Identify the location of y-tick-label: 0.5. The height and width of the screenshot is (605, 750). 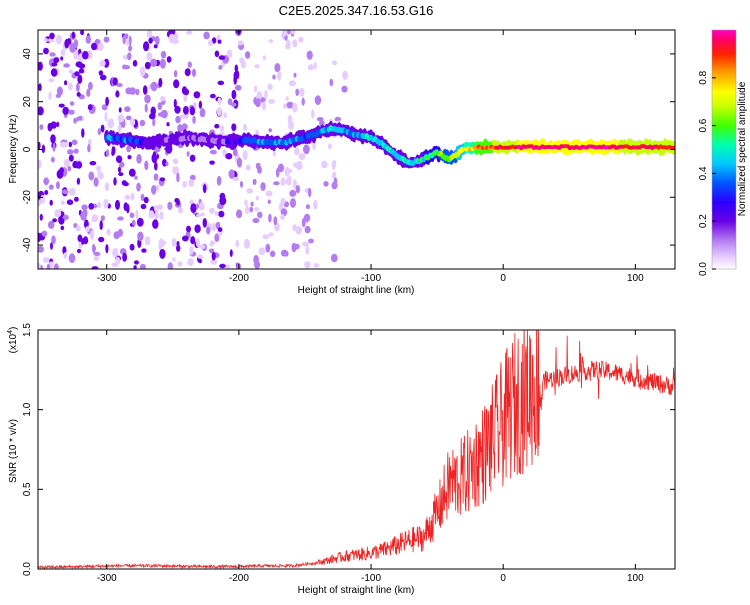
(27, 489).